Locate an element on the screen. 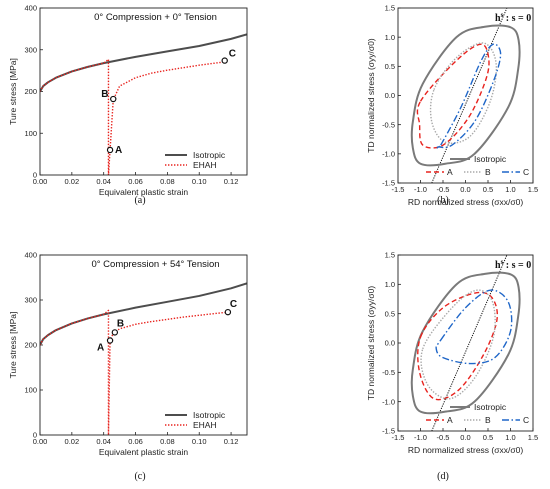 Image resolution: width=550 pixels, height=489 pixels. x-axis-label: Equivalent plastic strain is located at coordinates (144, 192).